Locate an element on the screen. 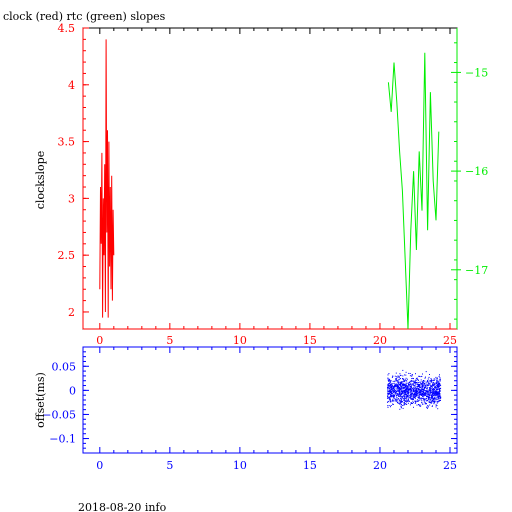  top-y-tick-label: 2.5 is located at coordinates (67, 255).